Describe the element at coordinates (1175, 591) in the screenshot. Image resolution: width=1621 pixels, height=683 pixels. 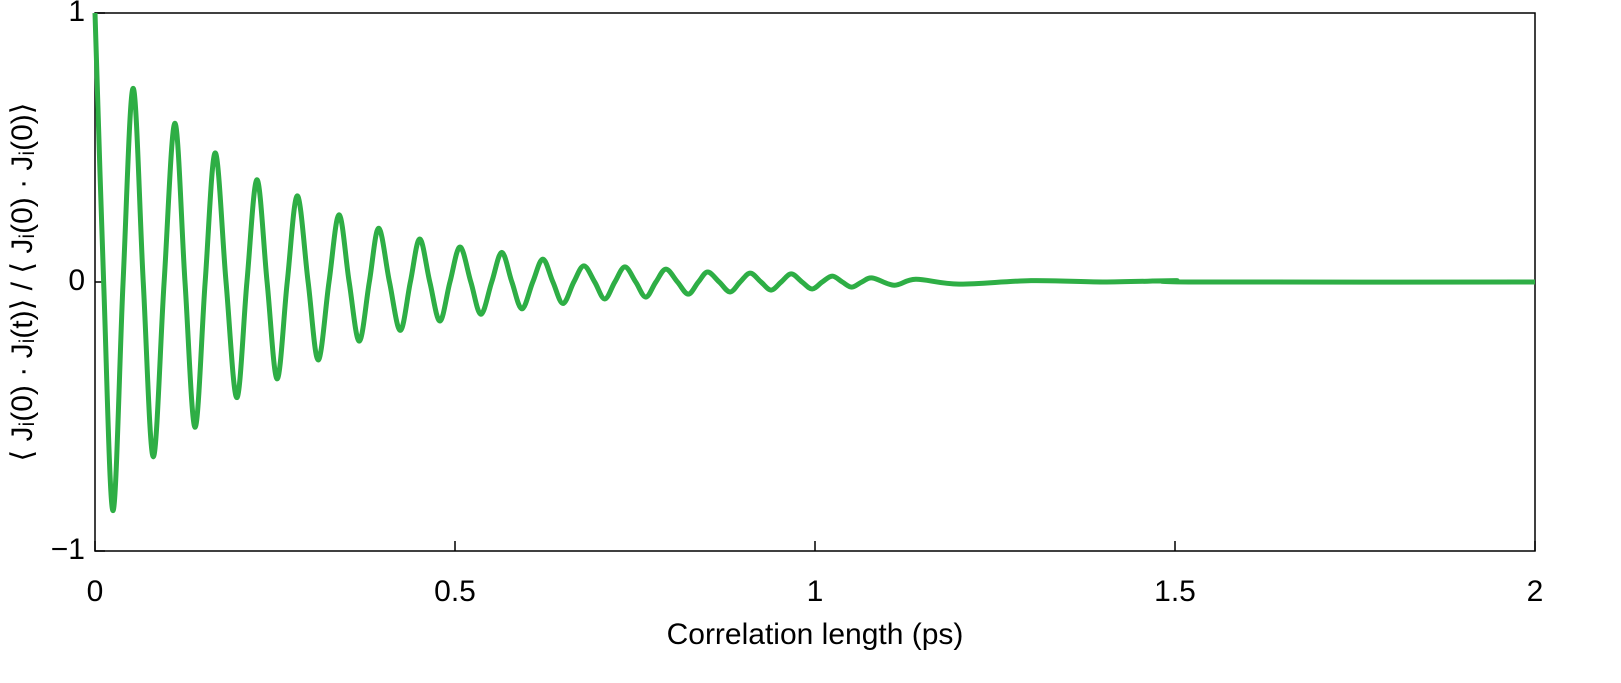
I see `x-tick-label: 1.5` at that location.